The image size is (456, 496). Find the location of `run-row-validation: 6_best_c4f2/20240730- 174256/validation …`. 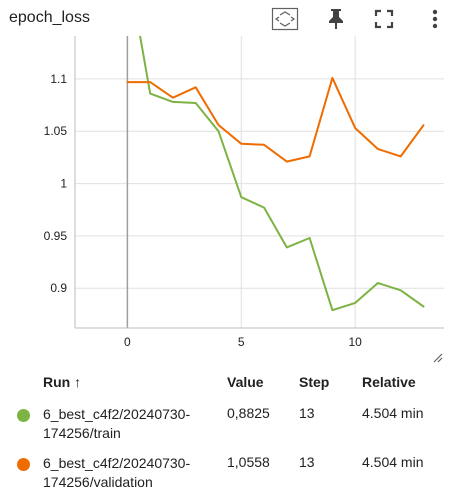

run-row-validation: 6_best_c4f2/20240730- 174256/validation … is located at coordinates (228, 474).